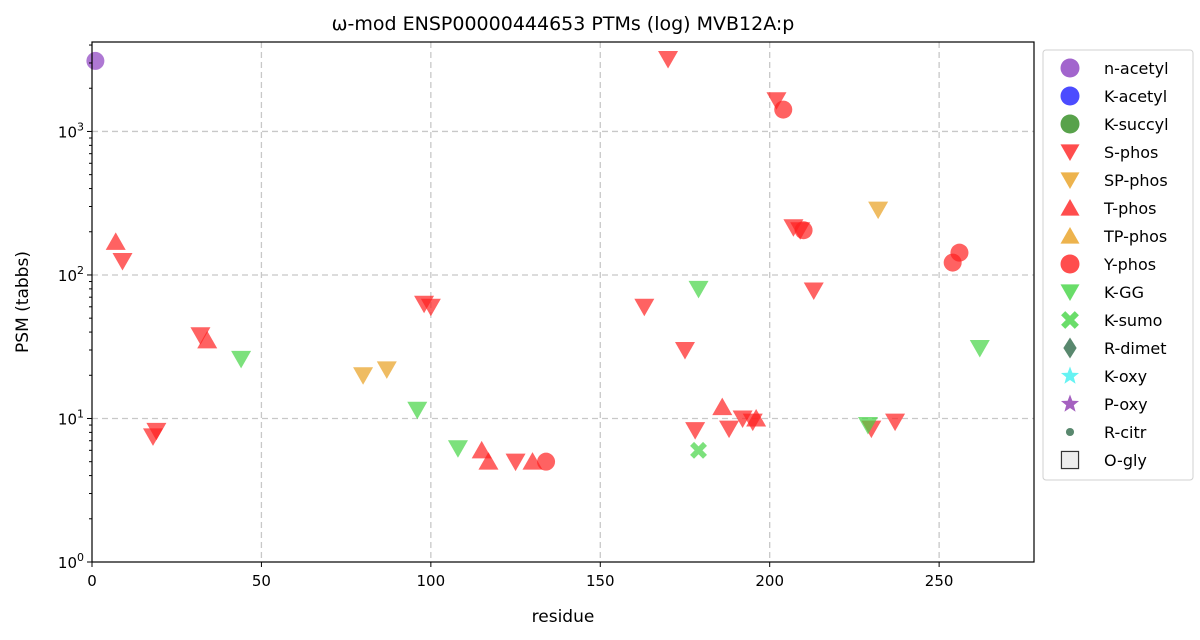 The width and height of the screenshot is (1200, 640). I want to click on legend-item-tp-phos: TP-phos, so click(1113, 236).